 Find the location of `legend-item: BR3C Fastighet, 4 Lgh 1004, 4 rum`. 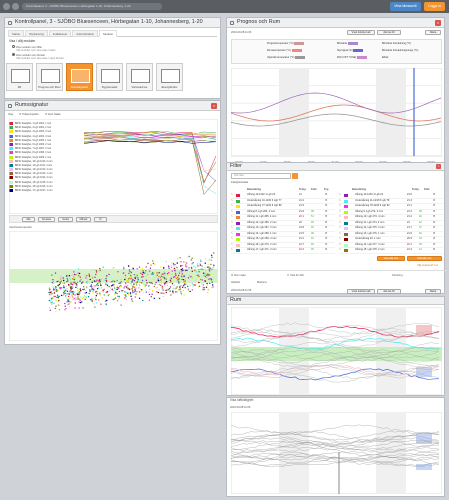

legend-item: BR3C Fastighet, 4 Lgh 1004, 4 rum is located at coordinates (44, 136).